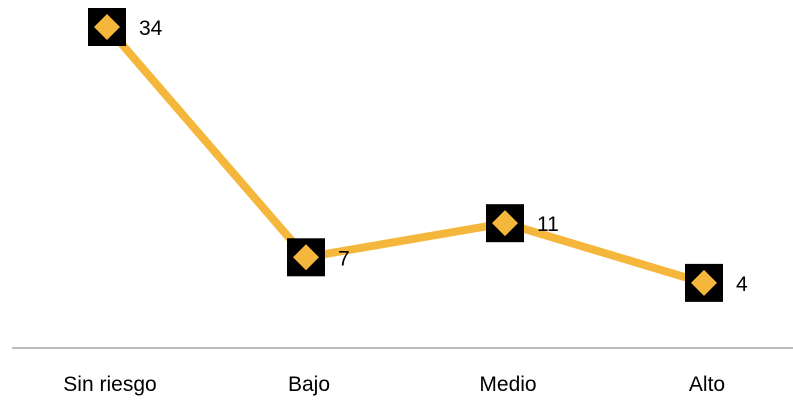  Describe the element at coordinates (344, 258) in the screenshot. I see `data-label-bajo: 7` at that location.